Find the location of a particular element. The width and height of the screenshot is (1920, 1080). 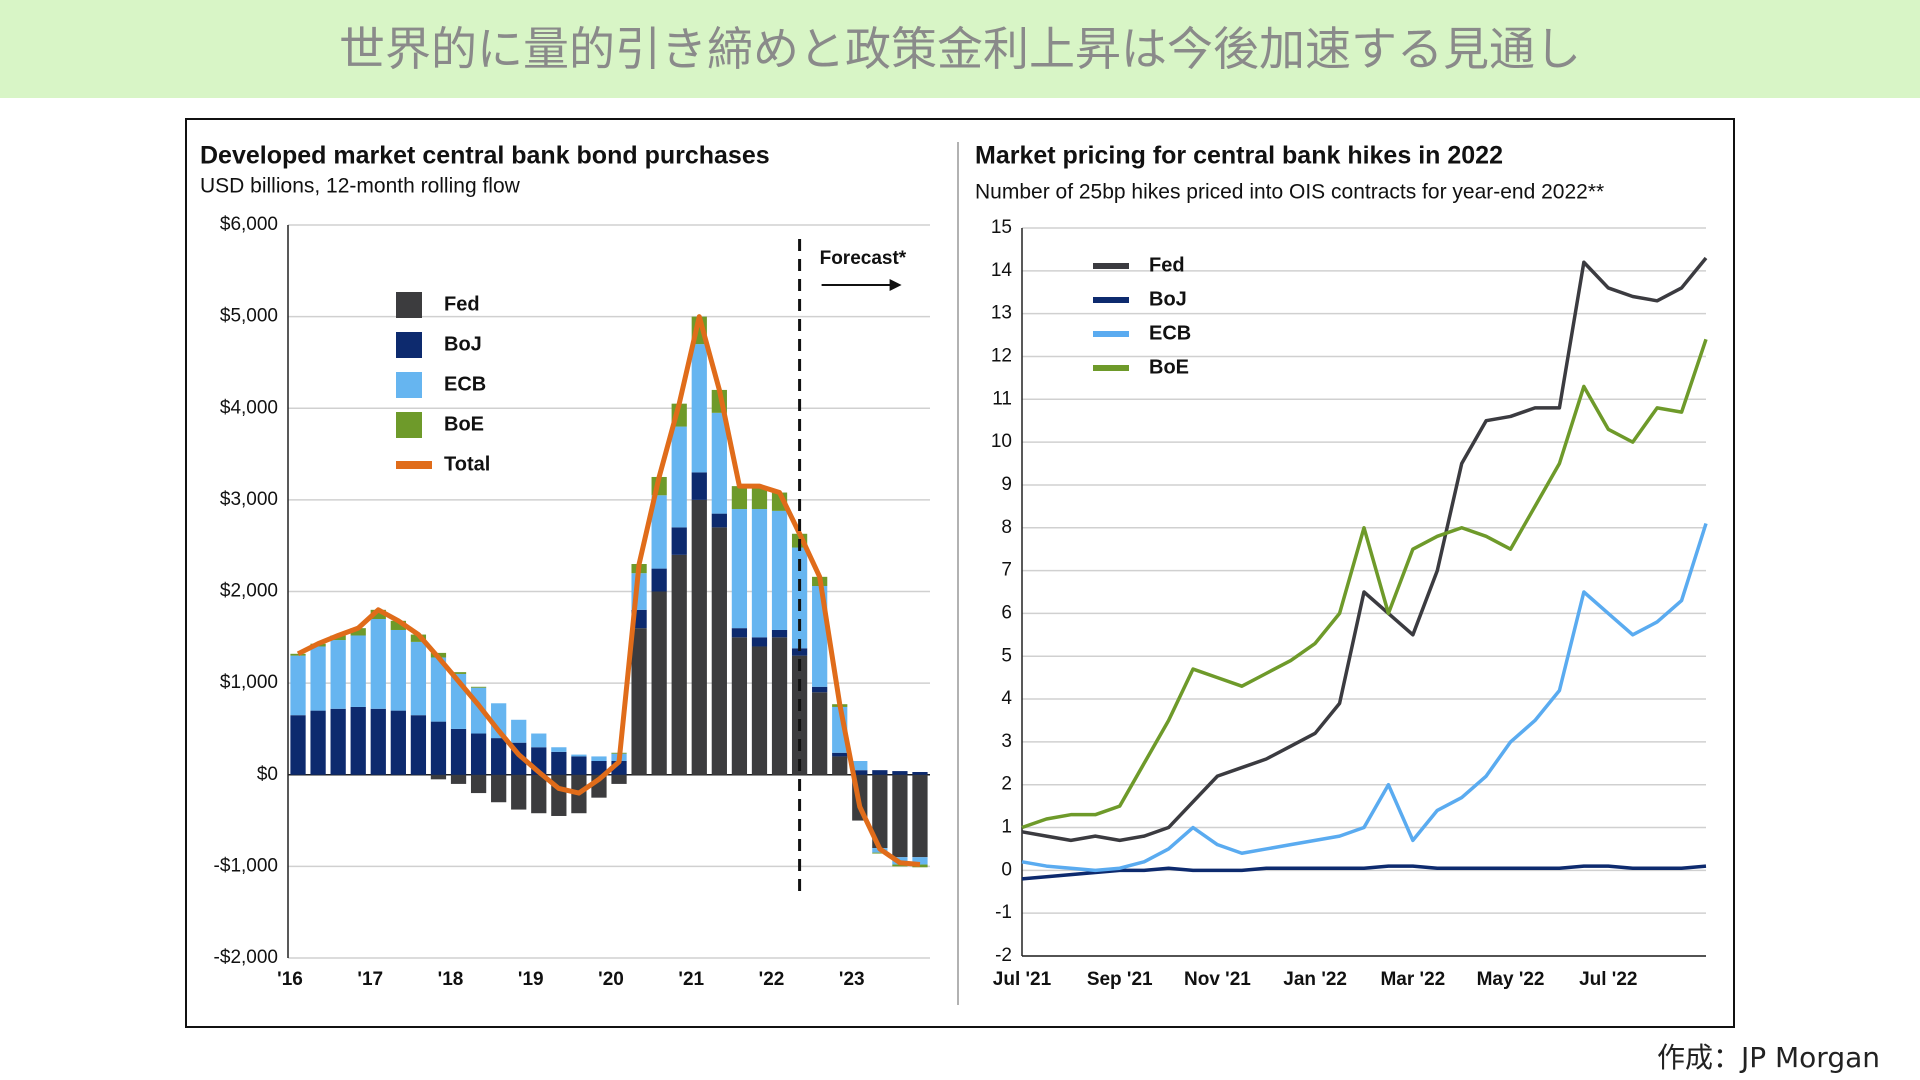

y-tick-label: -$1,000 is located at coordinates (246, 865).